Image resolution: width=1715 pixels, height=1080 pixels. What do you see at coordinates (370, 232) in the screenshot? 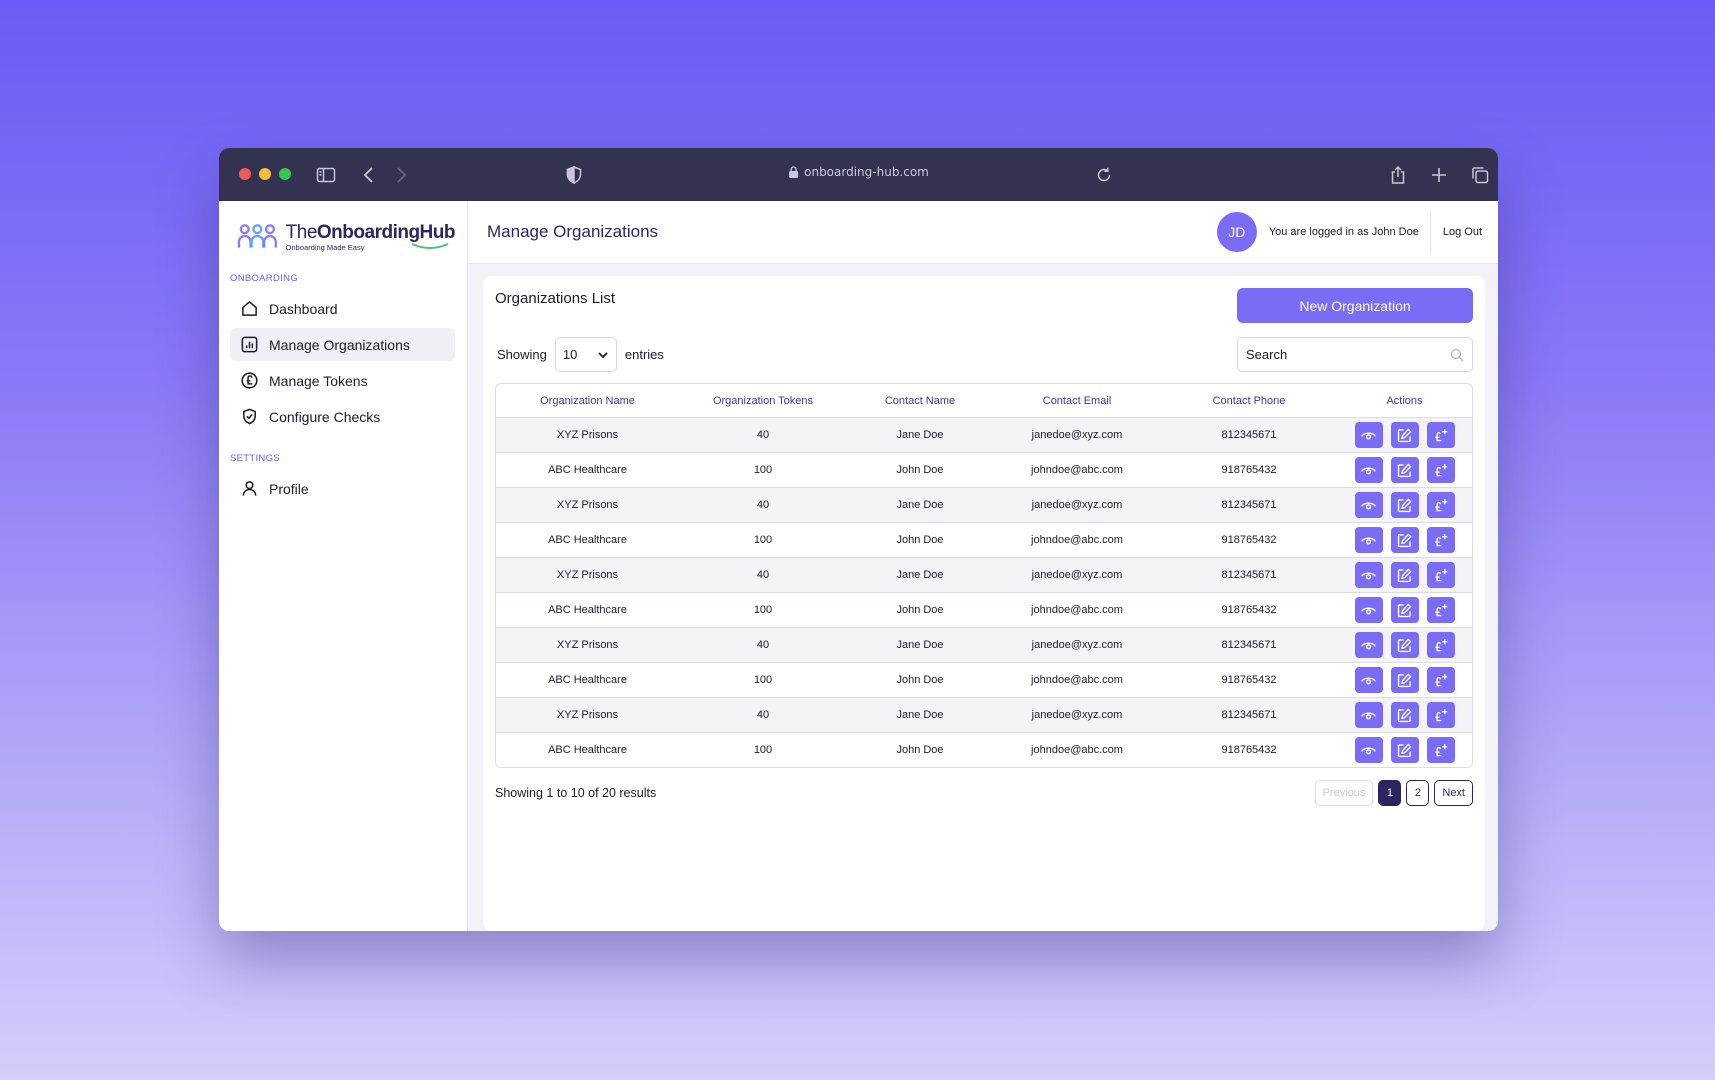
I see `logo-title: TheOnboardingHub` at bounding box center [370, 232].